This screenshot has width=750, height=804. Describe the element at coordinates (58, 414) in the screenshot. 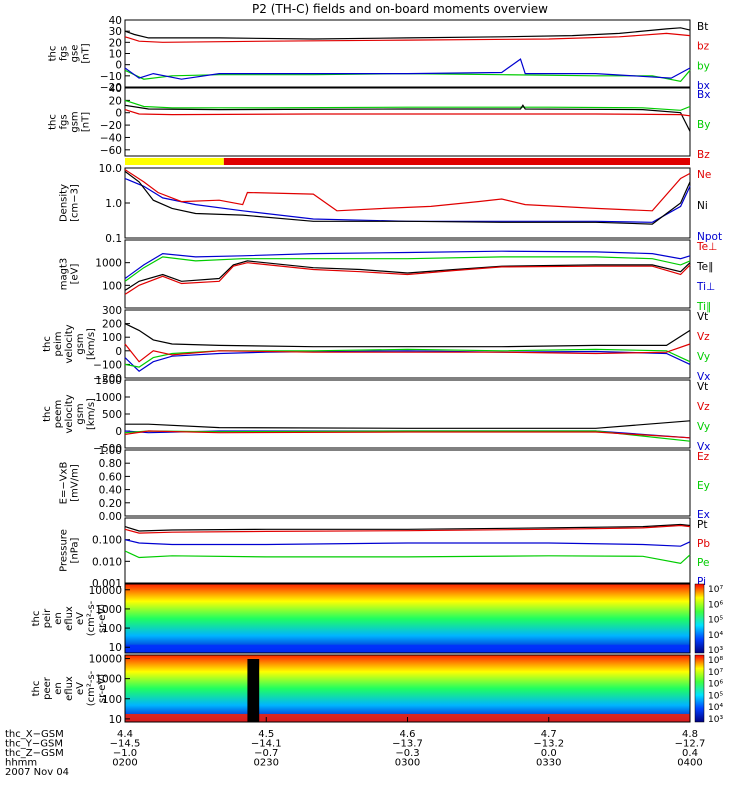

I see `y-axis-label: peem` at that location.